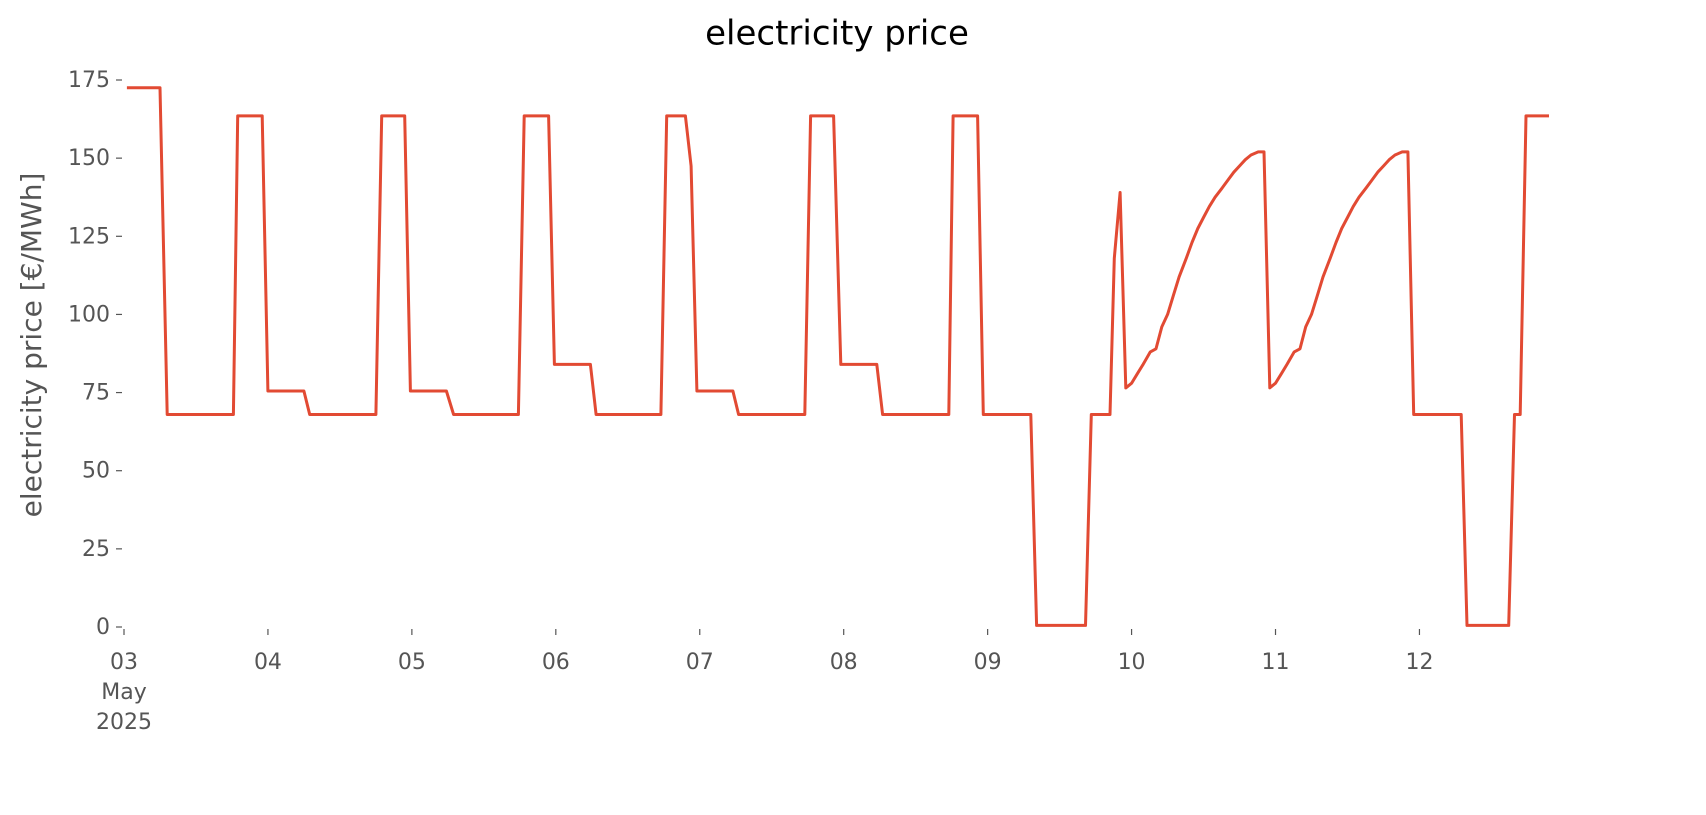  I want to click on x-tick-label: 08, so click(844, 662).